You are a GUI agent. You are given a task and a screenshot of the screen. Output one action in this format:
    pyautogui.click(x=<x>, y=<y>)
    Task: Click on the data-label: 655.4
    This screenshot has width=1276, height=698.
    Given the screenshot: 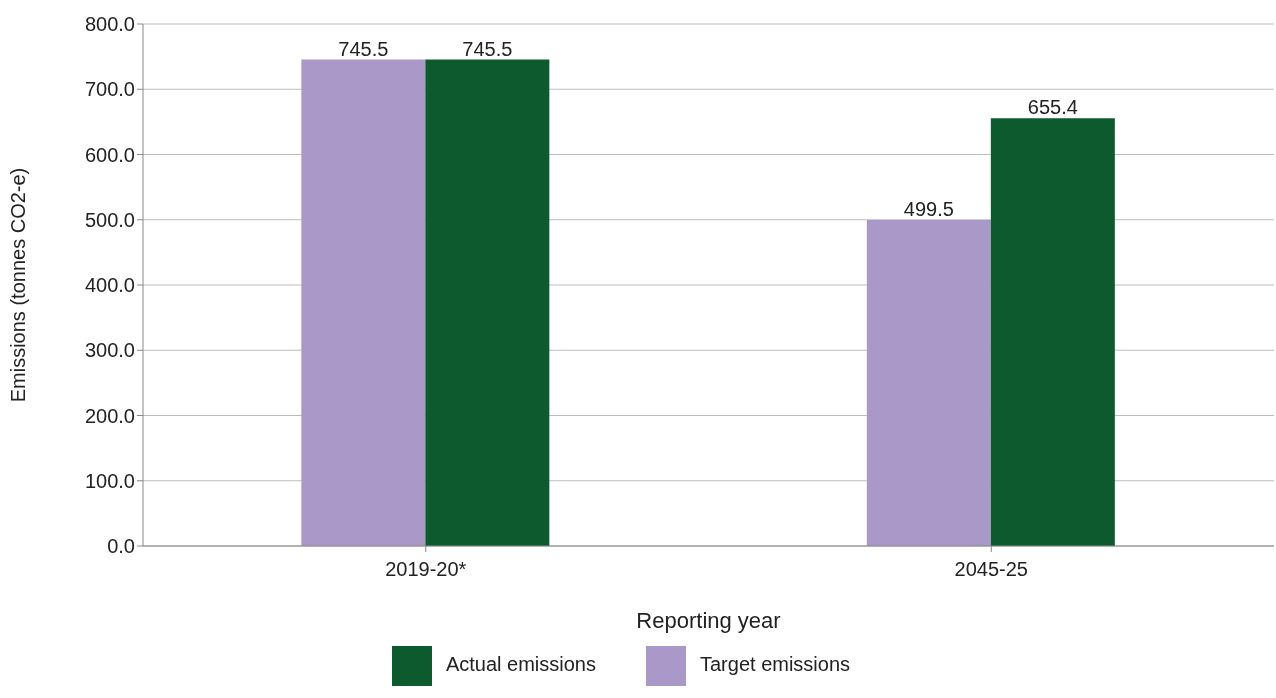 What is the action you would take?
    pyautogui.click(x=1052, y=107)
    